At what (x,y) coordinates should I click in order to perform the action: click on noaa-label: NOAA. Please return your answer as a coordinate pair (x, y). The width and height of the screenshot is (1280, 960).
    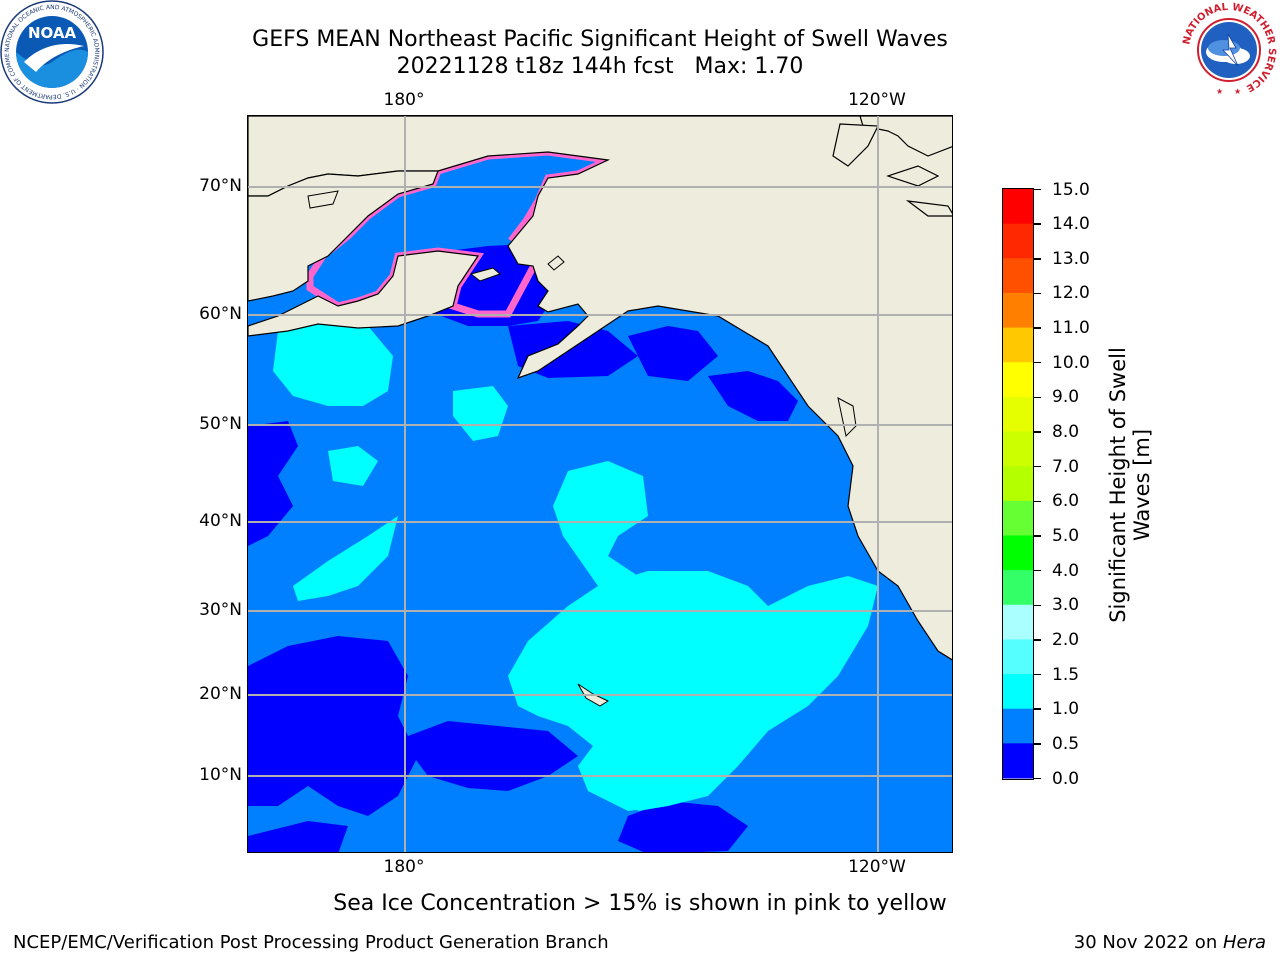
    Looking at the image, I should click on (52, 33).